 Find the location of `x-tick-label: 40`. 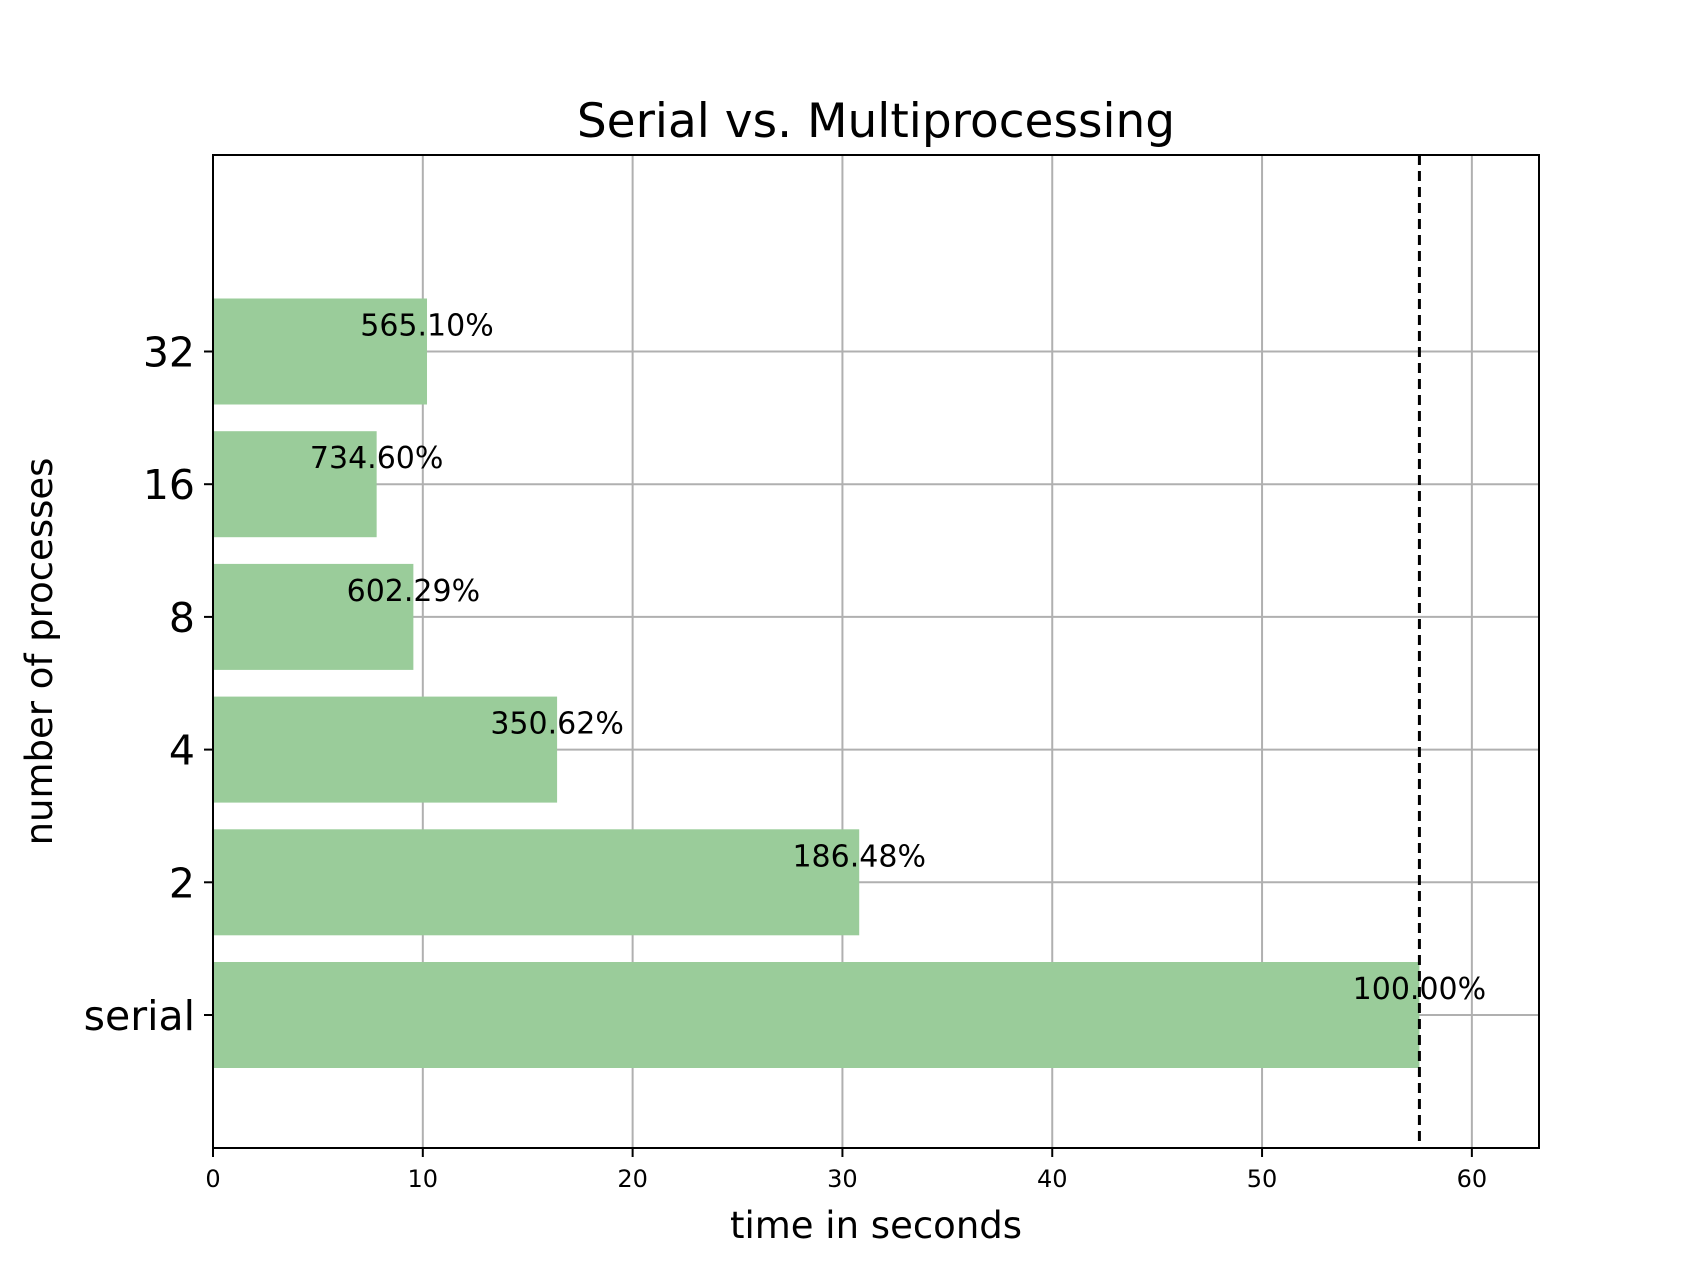

x-tick-label: 40 is located at coordinates (1052, 1179).